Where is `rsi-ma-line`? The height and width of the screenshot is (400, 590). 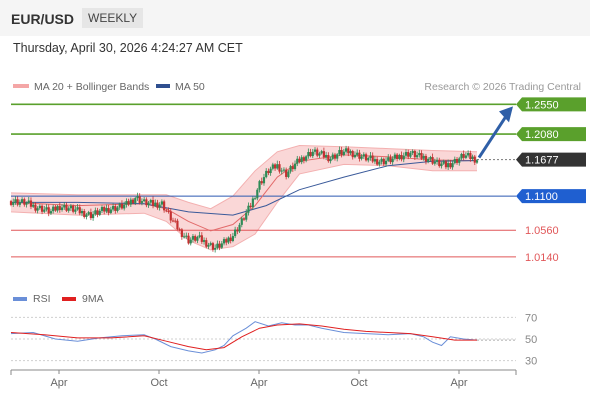 rsi-ma-line is located at coordinates (243, 337).